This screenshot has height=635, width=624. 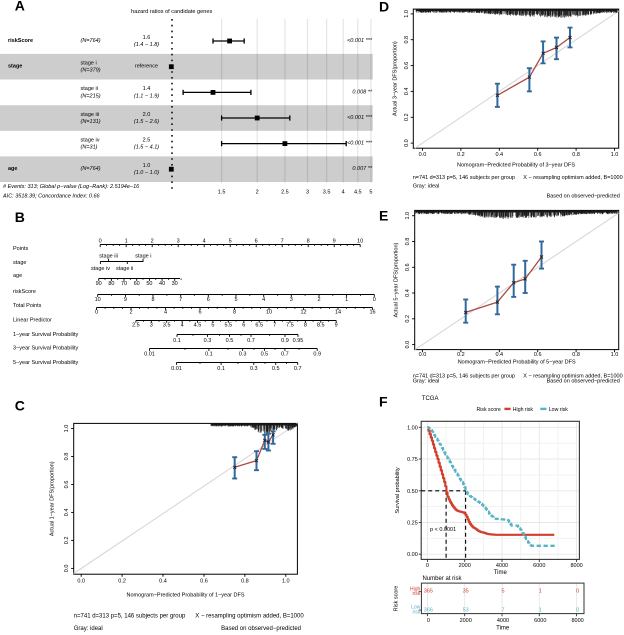 What do you see at coordinates (91, 122) in the screenshot?
I see `svg-text: (N=131)` at bounding box center [91, 122].